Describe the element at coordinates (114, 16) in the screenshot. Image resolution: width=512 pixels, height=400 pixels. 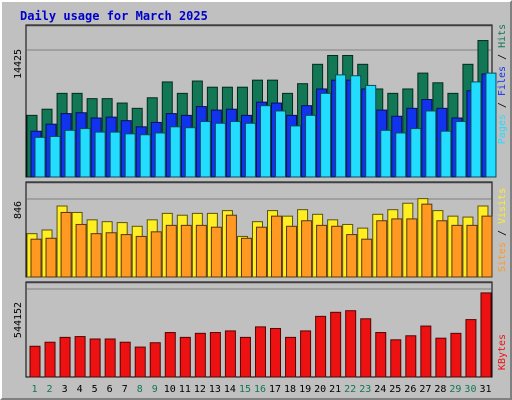
I see `chart-title: Daily usage for March 2025` at that location.